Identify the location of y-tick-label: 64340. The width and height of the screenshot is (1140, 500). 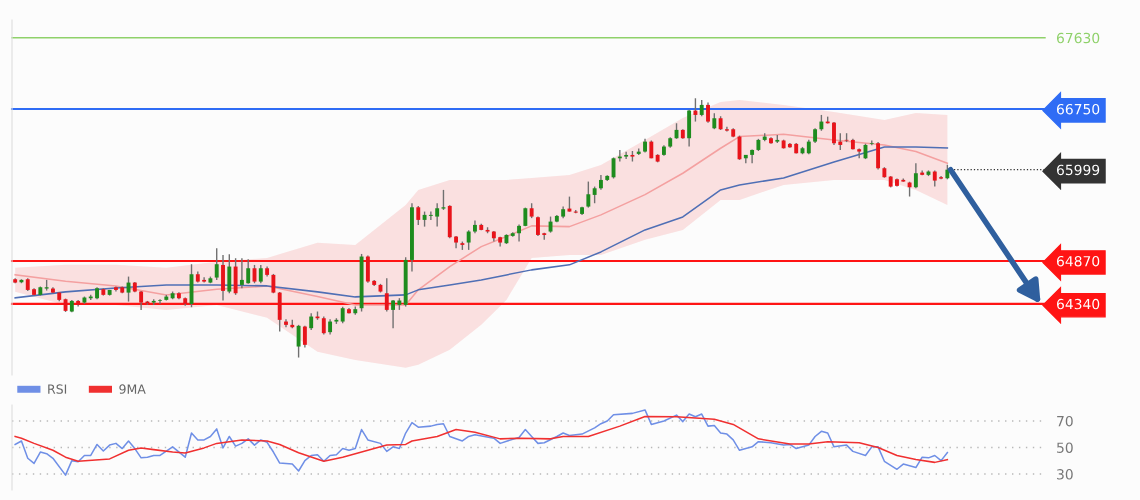
(1078, 304).